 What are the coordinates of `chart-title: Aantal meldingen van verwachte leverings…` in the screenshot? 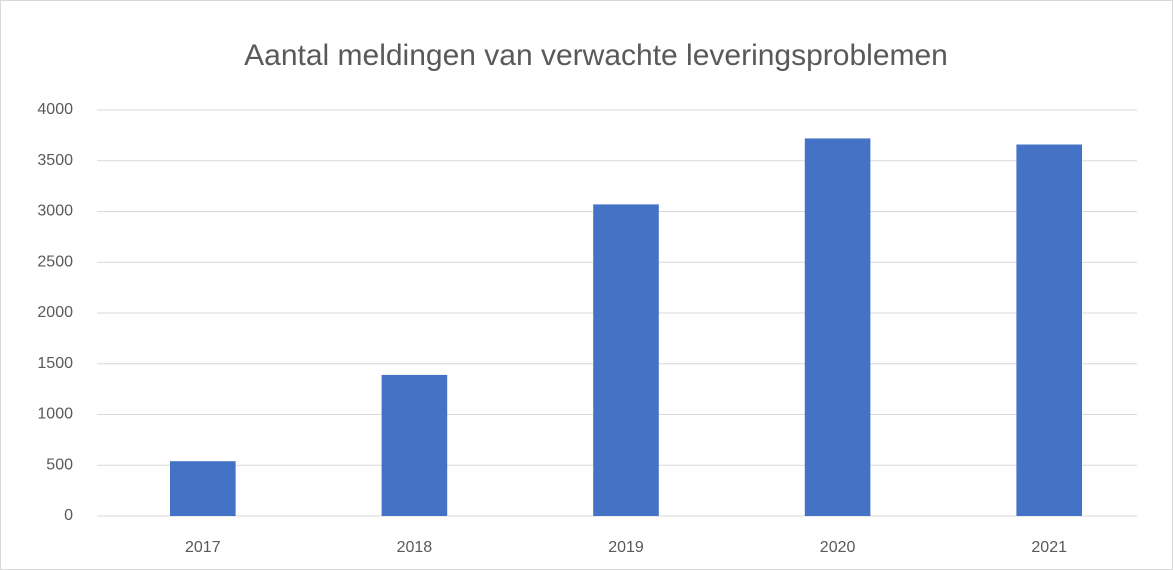 It's located at (596, 55).